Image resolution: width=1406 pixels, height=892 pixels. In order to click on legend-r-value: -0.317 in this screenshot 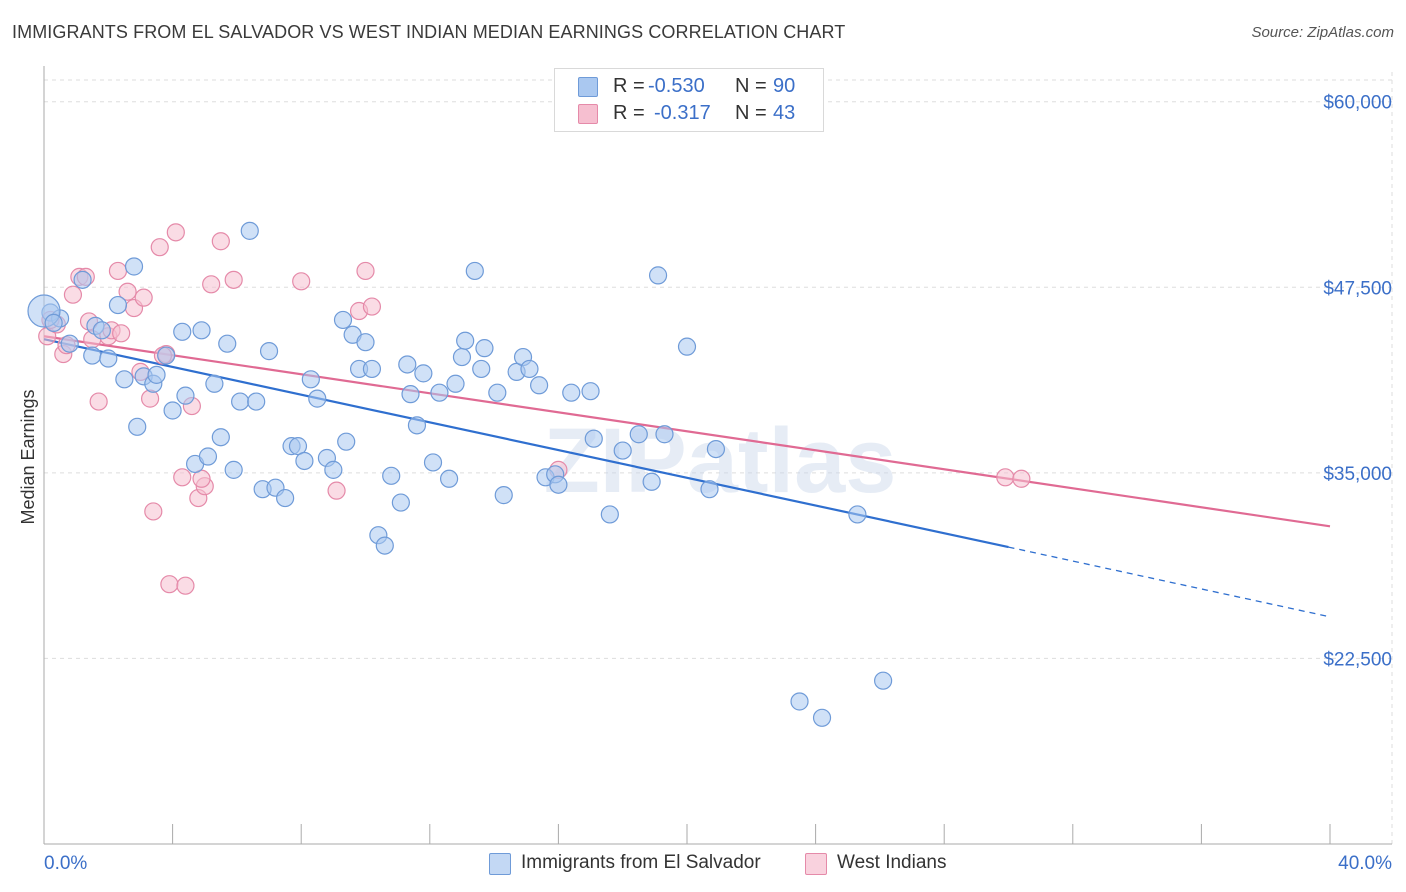, I will do `click(682, 113)`.